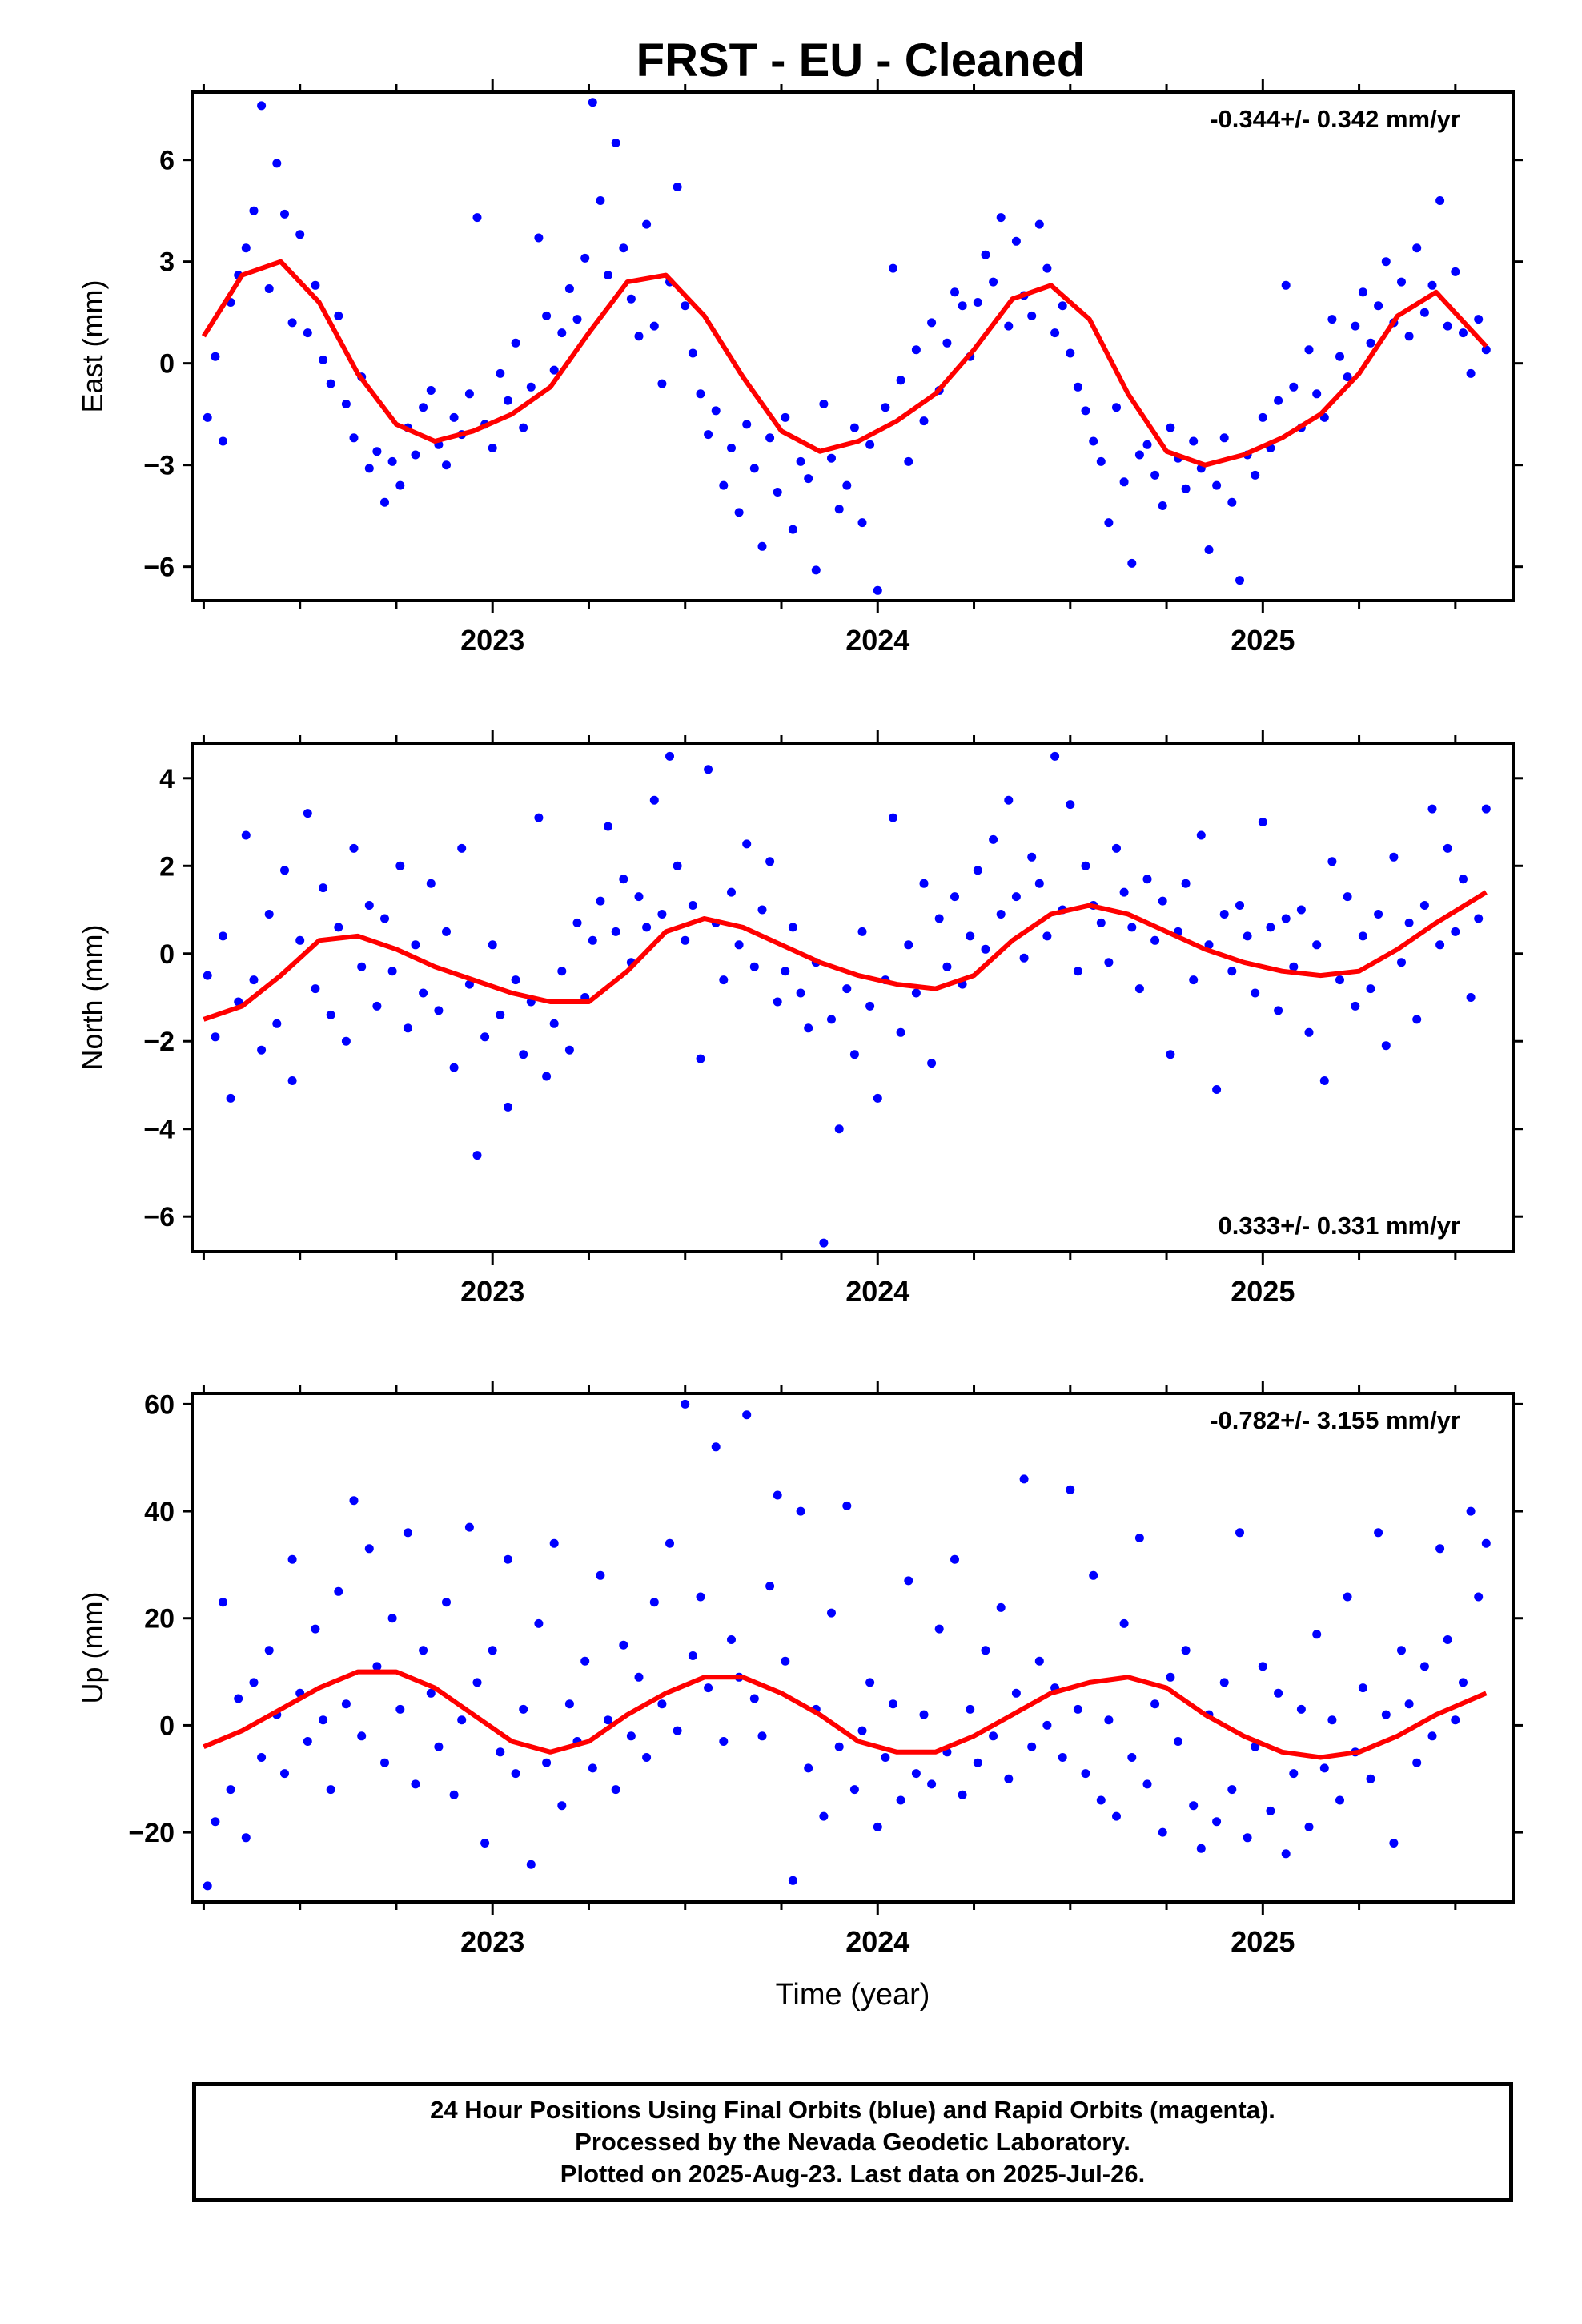  I want to click on y-tick-label: −6, so click(159, 1217).